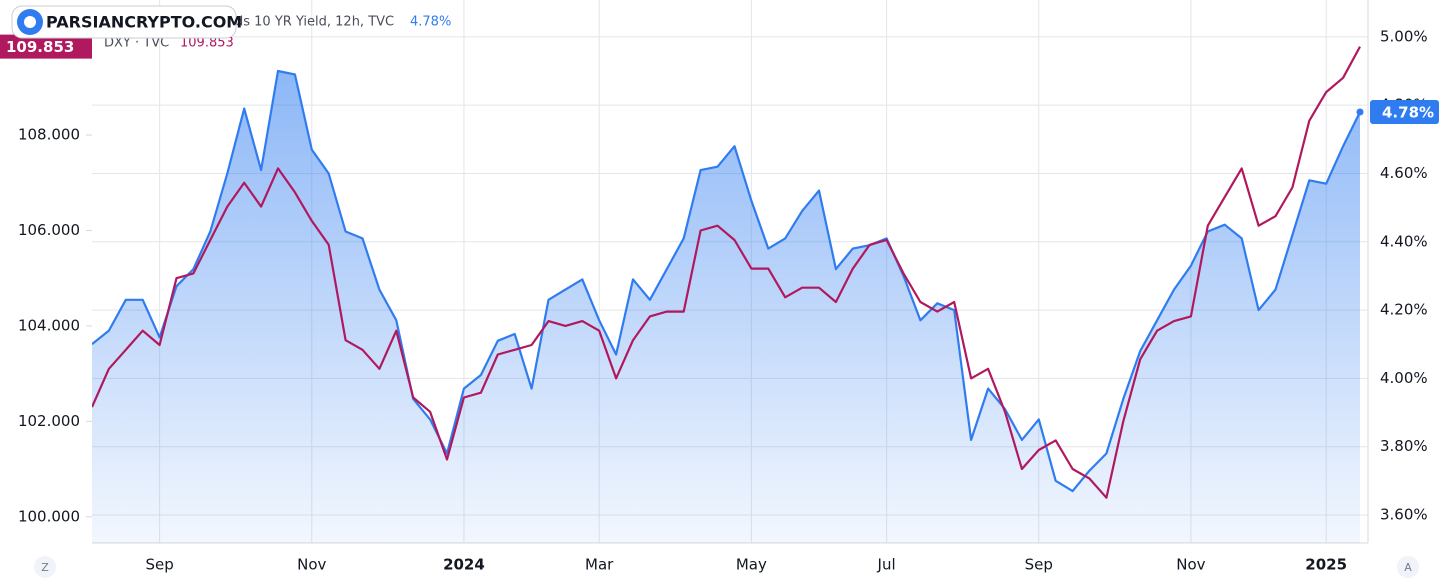  I want to click on y-tick-label: 108.000, so click(49, 135).